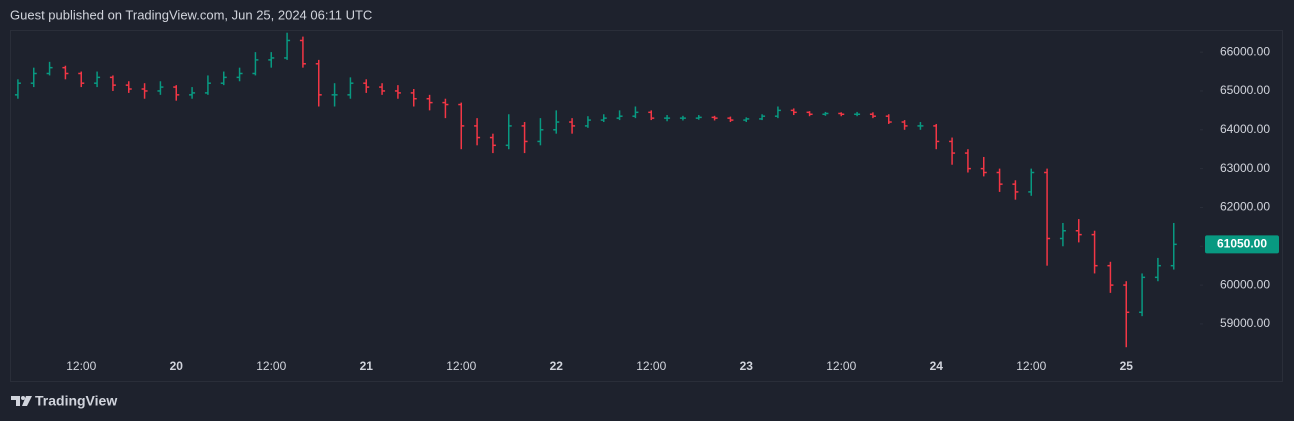  I want to click on y-tick-label: 65000.00, so click(1245, 90).